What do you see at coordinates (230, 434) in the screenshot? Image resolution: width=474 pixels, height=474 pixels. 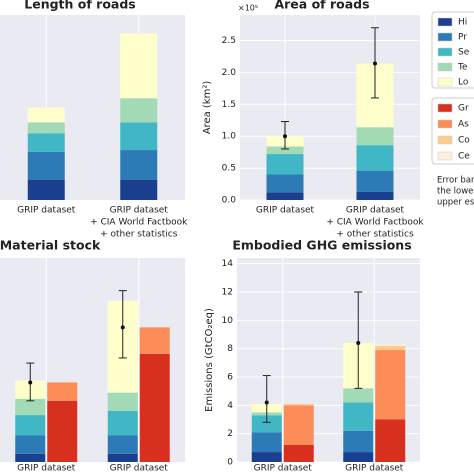 I see `y-tick-label: 2` at bounding box center [230, 434].